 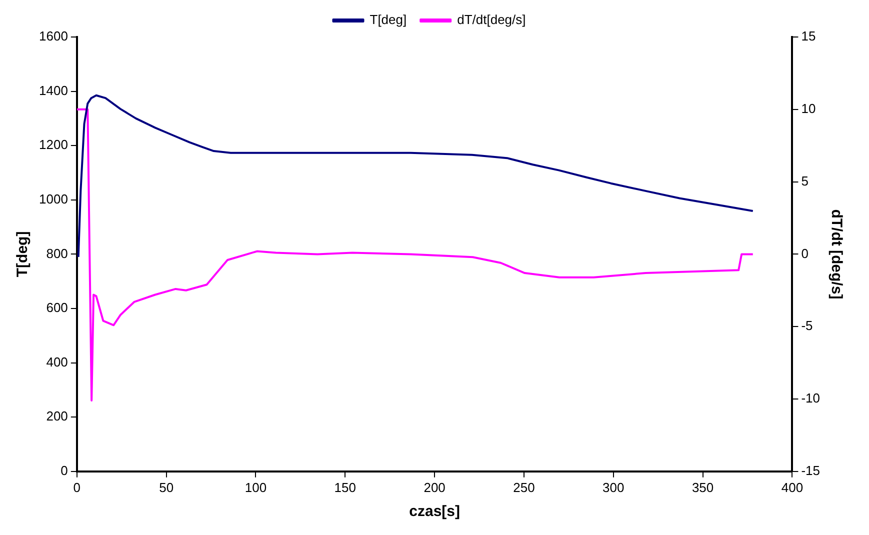 What do you see at coordinates (166, 487) in the screenshot?
I see `x-tick-label: 50` at bounding box center [166, 487].